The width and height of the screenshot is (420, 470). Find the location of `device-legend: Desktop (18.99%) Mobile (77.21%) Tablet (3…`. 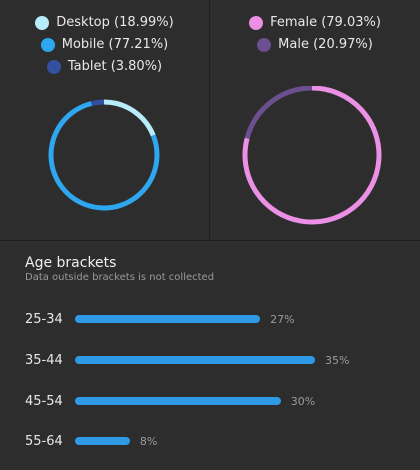

device-legend: Desktop (18.99%) Mobile (77.21%) Tablet (3… is located at coordinates (104, 45).